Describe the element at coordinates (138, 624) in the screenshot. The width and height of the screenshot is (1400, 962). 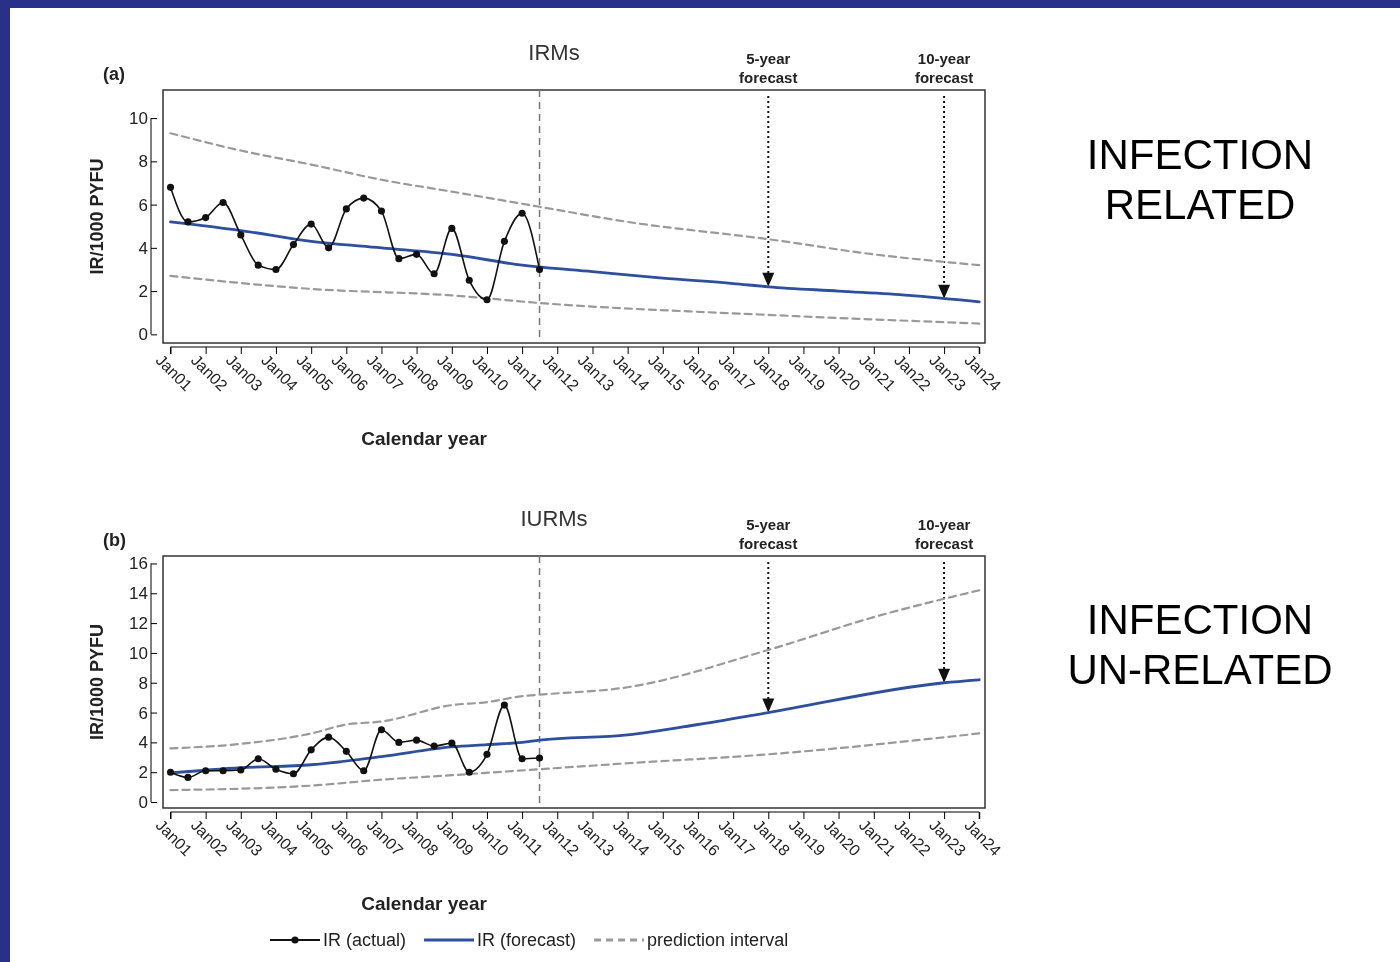
I see `y-tick-label: 12` at that location.